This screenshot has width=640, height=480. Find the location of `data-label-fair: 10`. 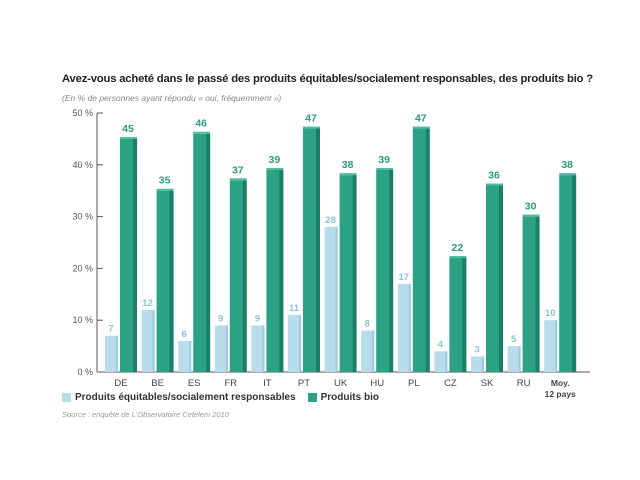

data-label-fair: 10 is located at coordinates (550, 313).